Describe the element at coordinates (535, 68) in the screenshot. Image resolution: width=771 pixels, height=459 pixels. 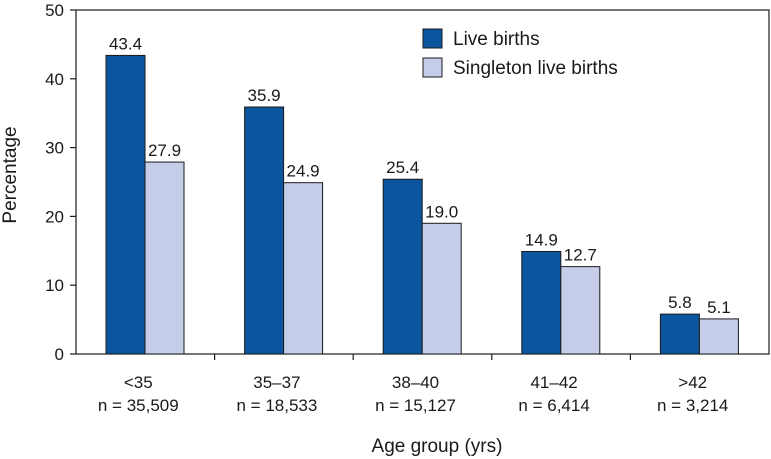
I see `legend-label: Singleton live births` at that location.